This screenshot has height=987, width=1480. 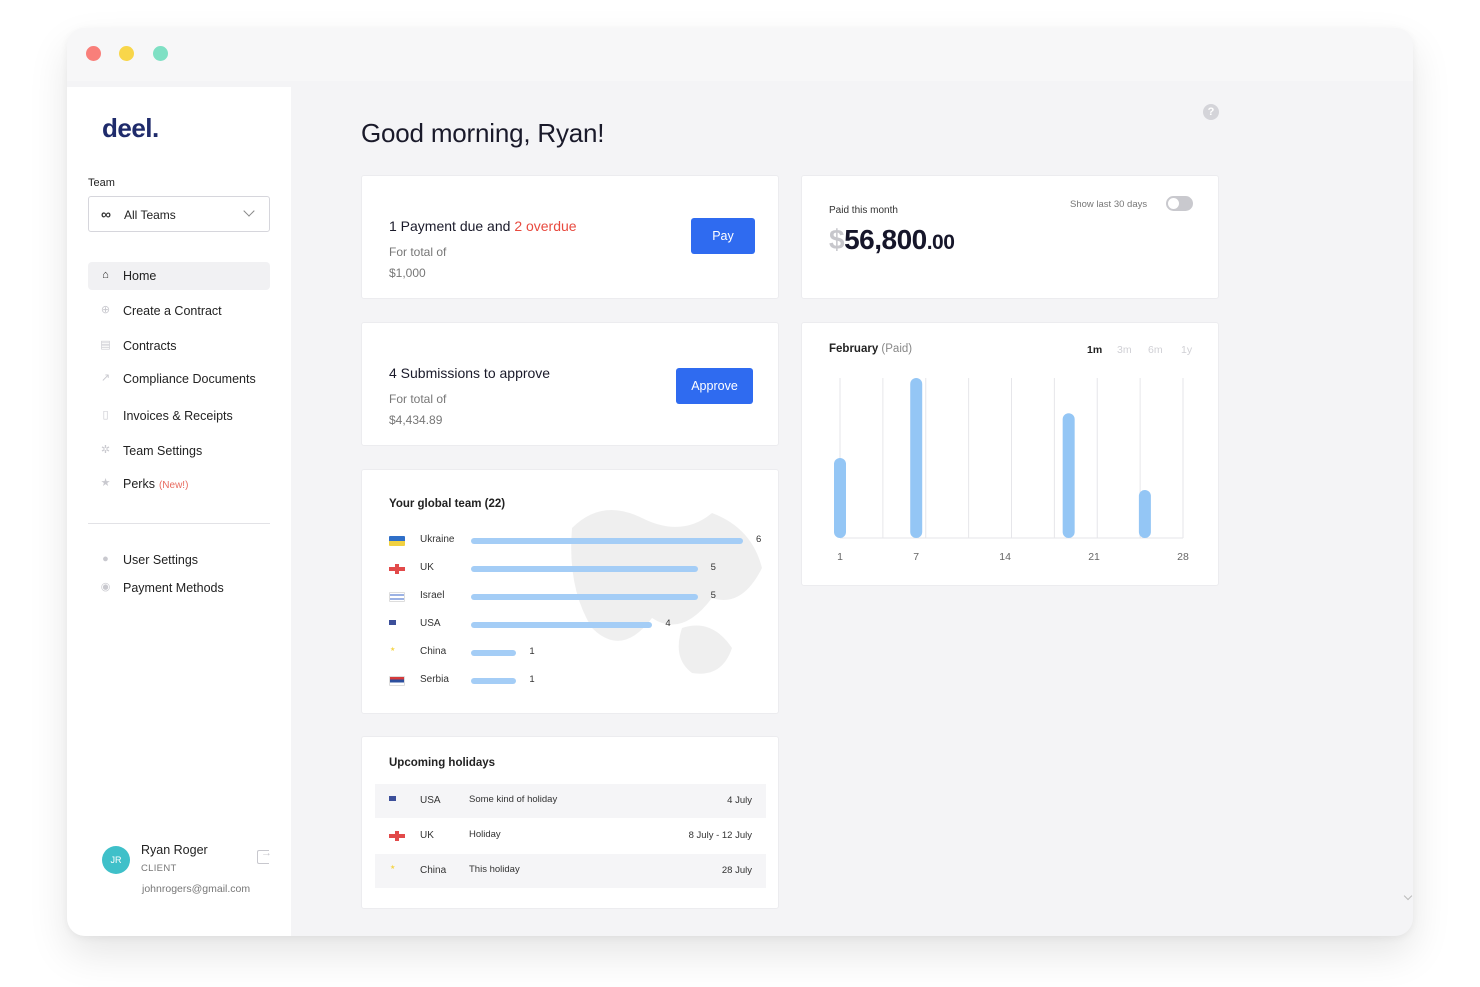 What do you see at coordinates (483, 133) in the screenshot?
I see `page-title: Good morning, Ryan!` at bounding box center [483, 133].